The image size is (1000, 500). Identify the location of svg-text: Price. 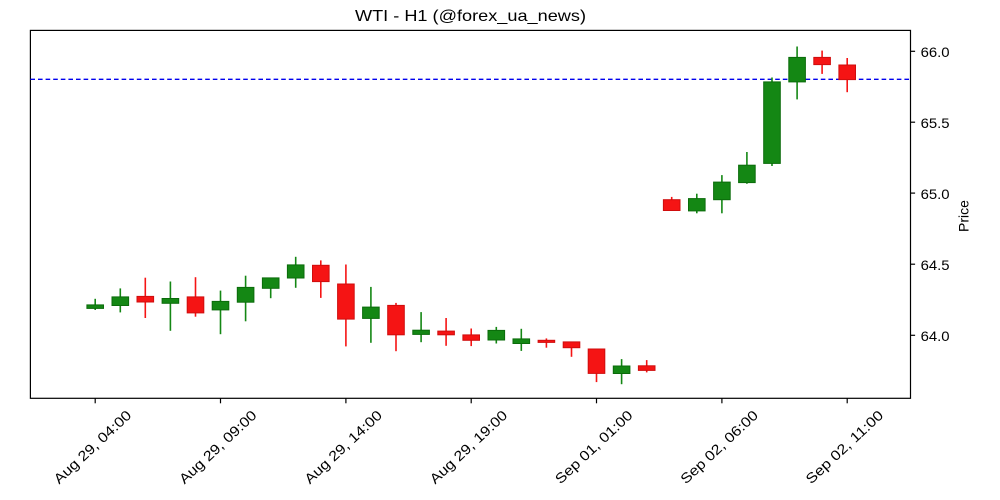
(963, 216).